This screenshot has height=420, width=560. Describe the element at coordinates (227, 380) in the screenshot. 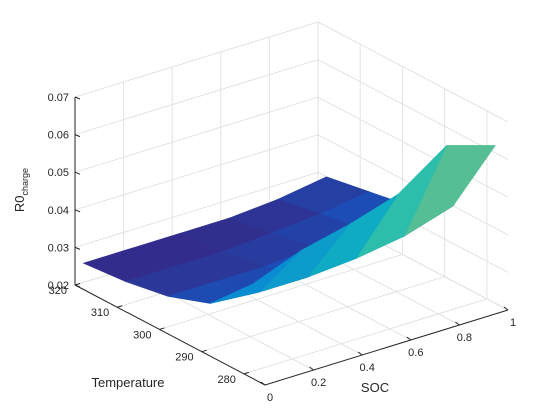

I see `y-tick-label: 280` at that location.